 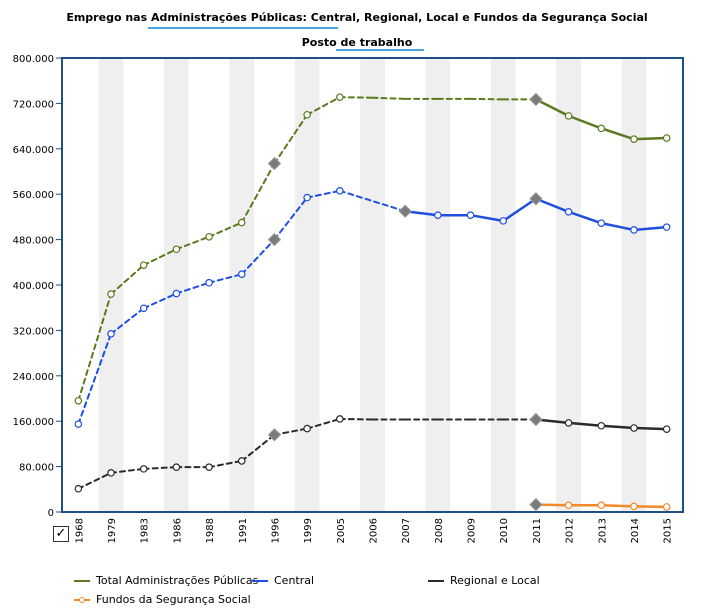 I want to click on x-tick-label: 1999, so click(x=308, y=530).